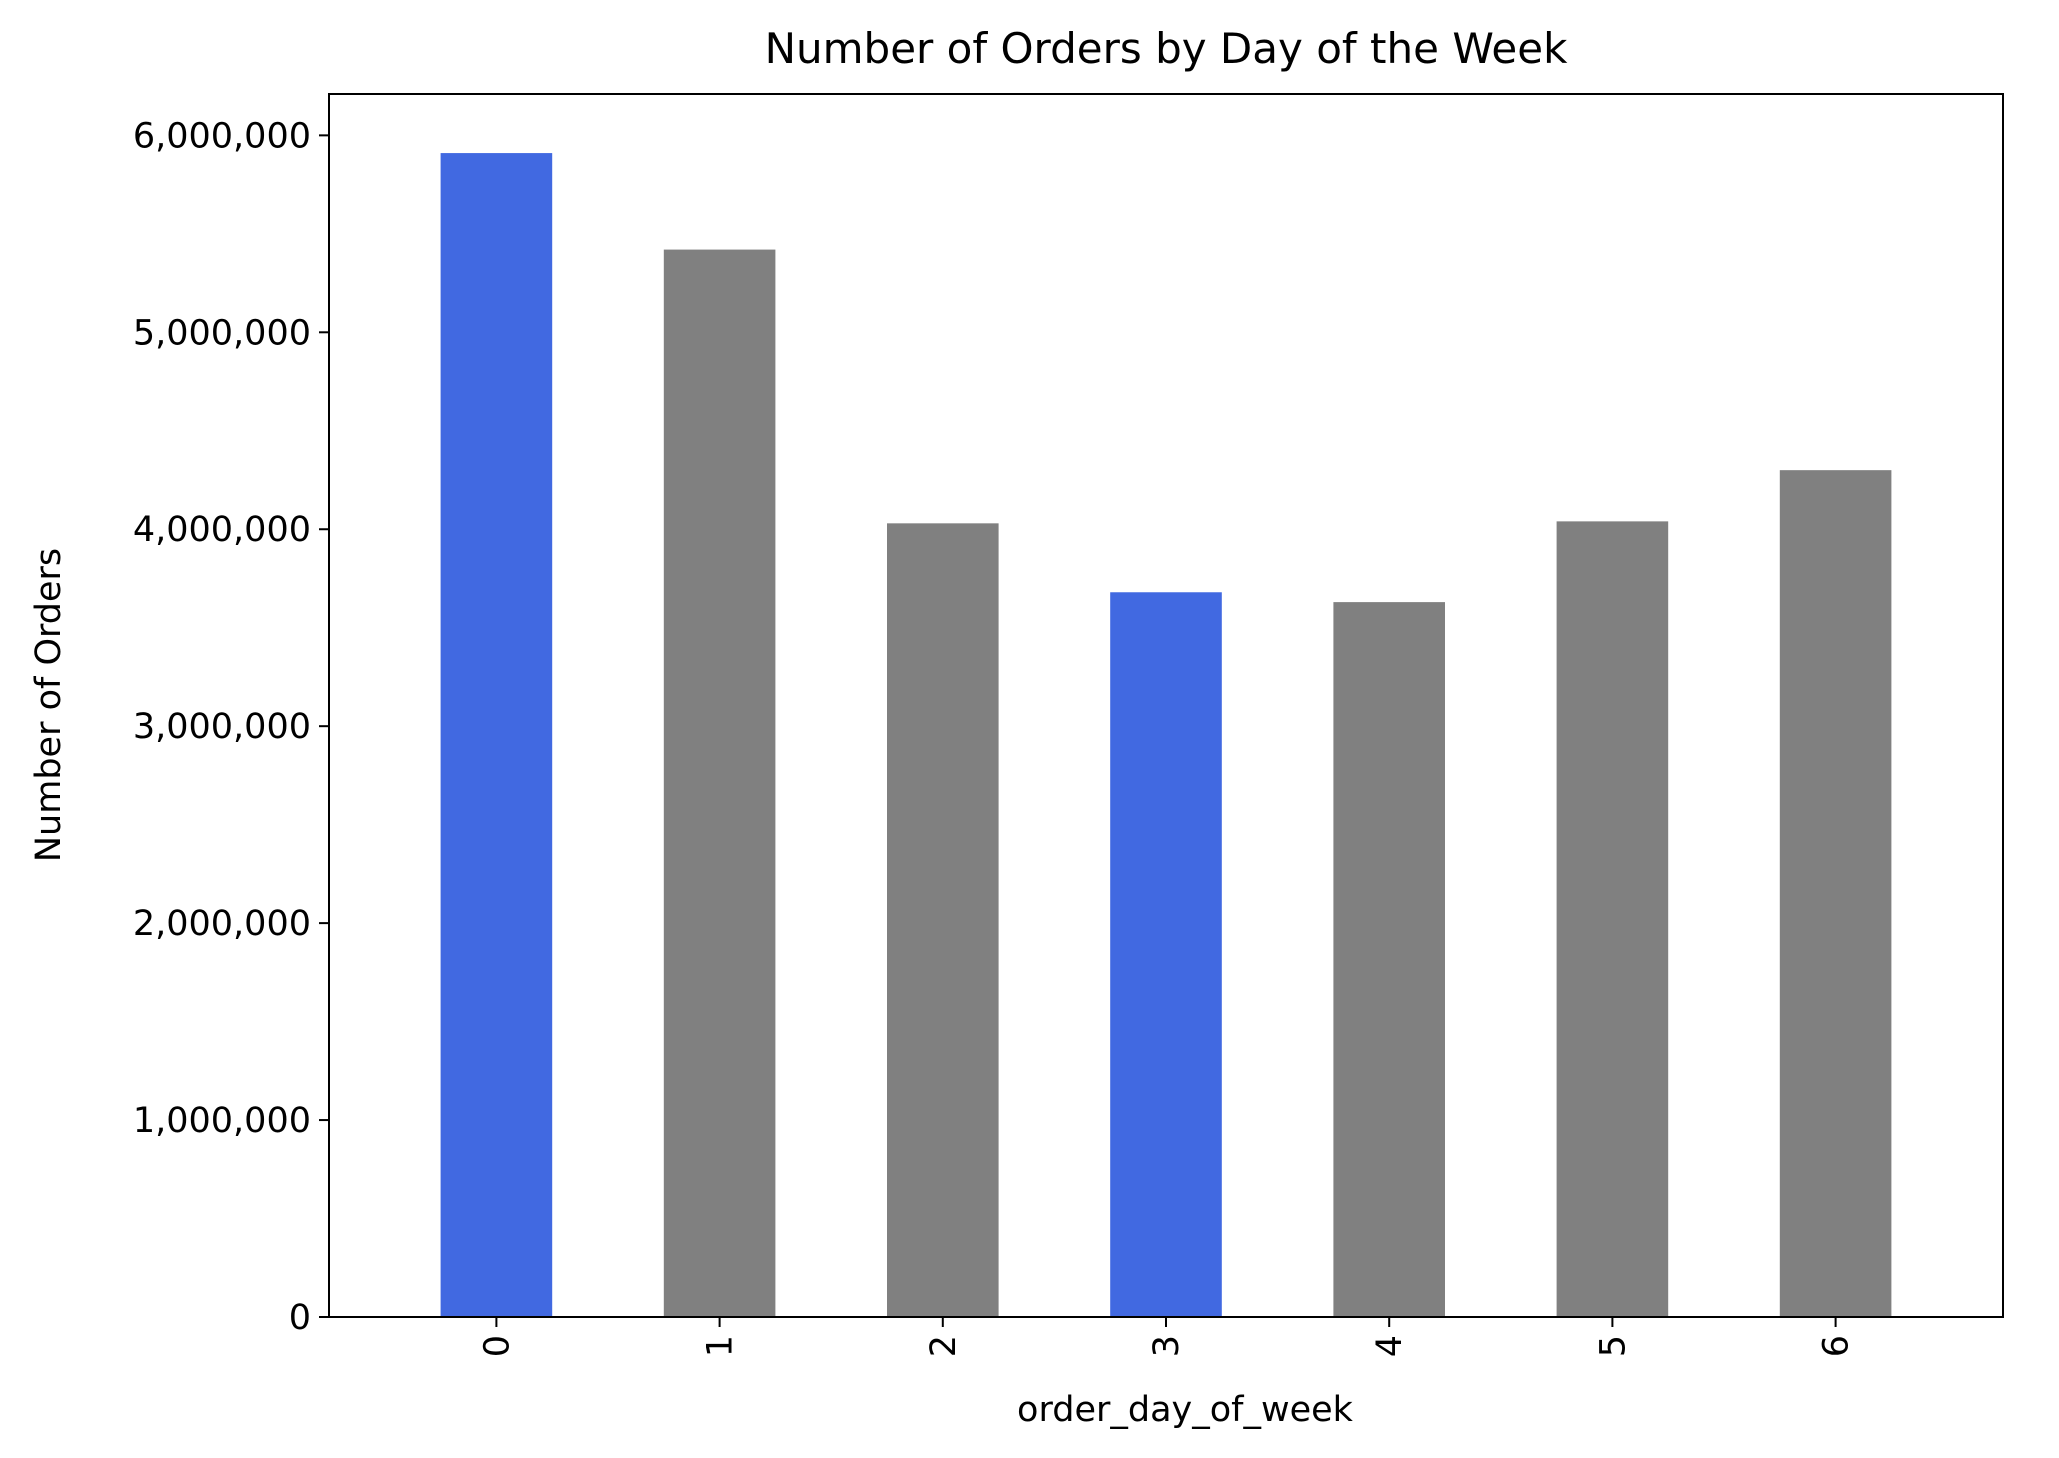 The width and height of the screenshot is (2059, 1458). Describe the element at coordinates (944, 1346) in the screenshot. I see `x-tick-label-2: 2` at that location.